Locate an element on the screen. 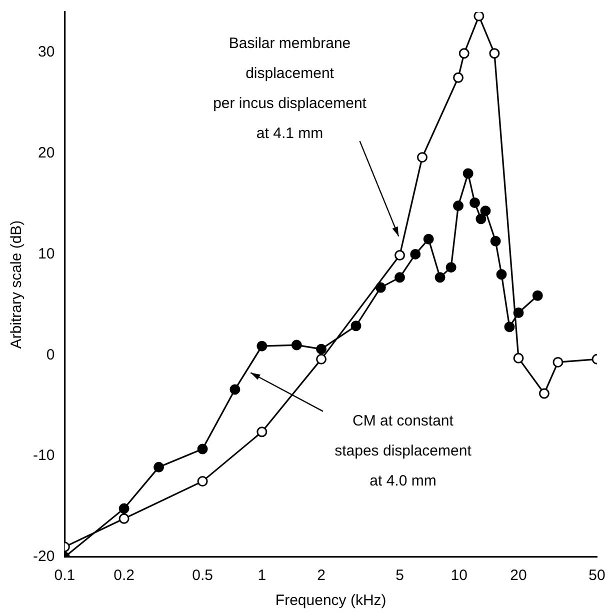 Image resolution: width=613 pixels, height=616 pixels. y-axis-title: Arbitrary scale (dB) is located at coordinates (17, 284).